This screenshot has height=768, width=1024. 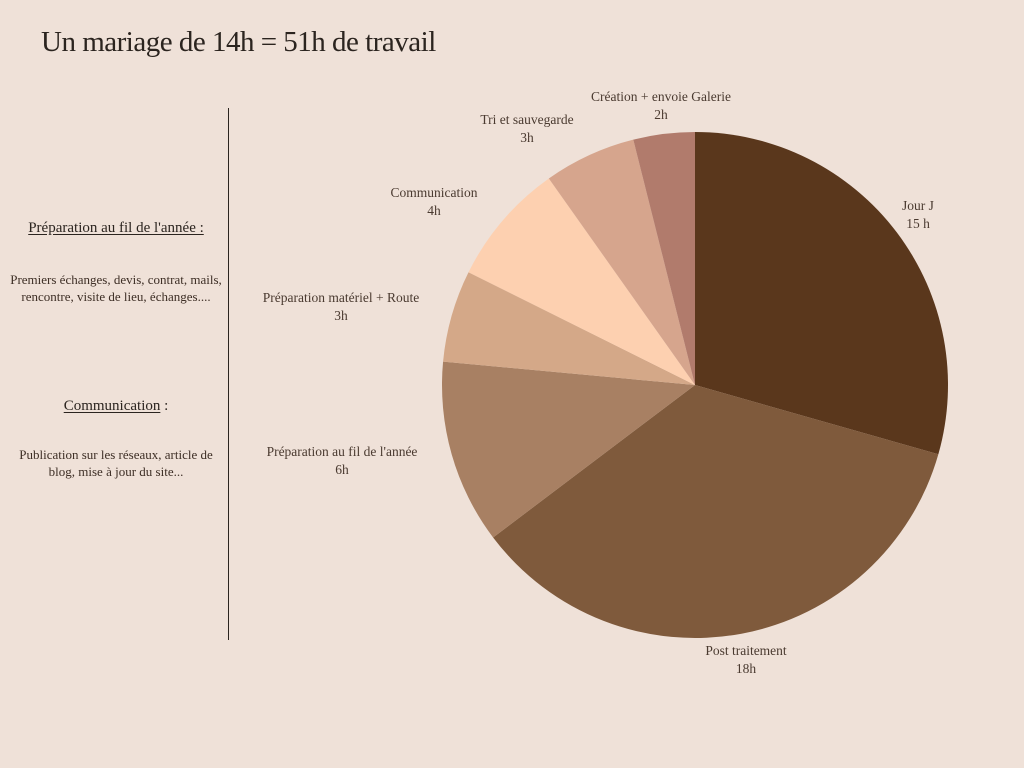 I want to click on slice-value-label-0: 15 h, so click(x=918, y=223).